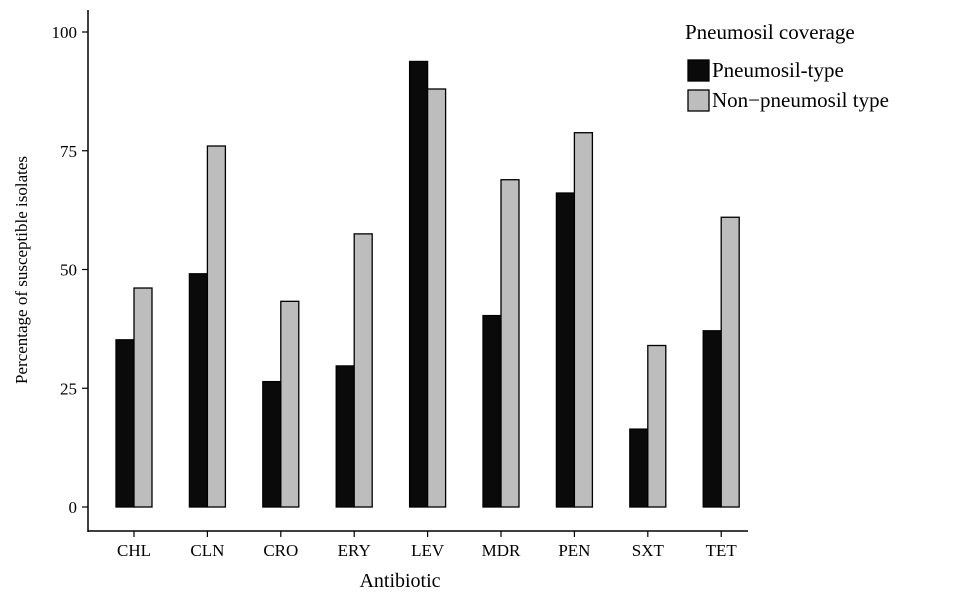  What do you see at coordinates (354, 550) in the screenshot?
I see `x-tick-label: ERY` at bounding box center [354, 550].